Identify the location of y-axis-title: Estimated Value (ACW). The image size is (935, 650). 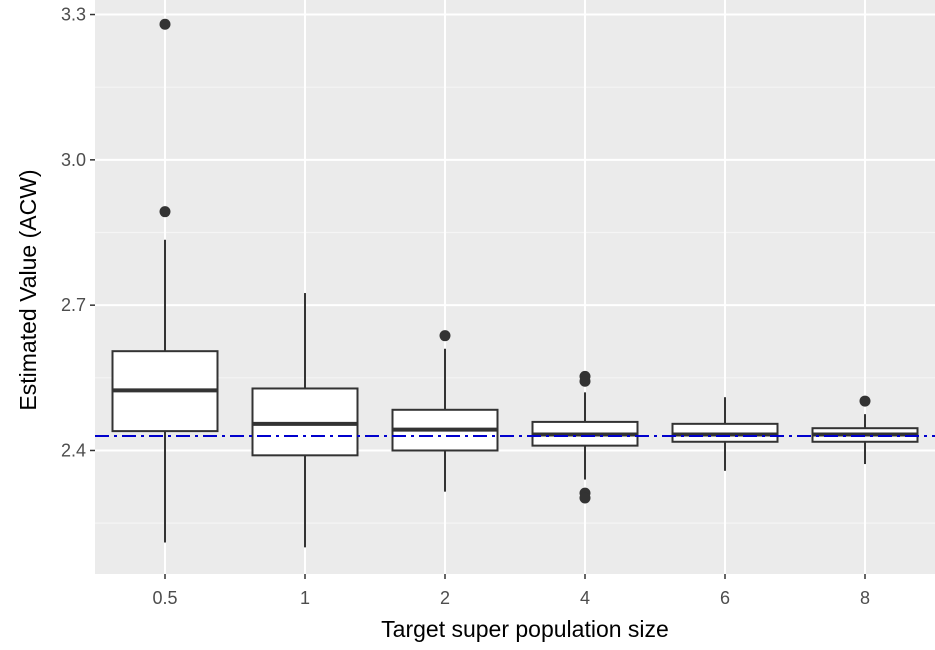
(28, 289).